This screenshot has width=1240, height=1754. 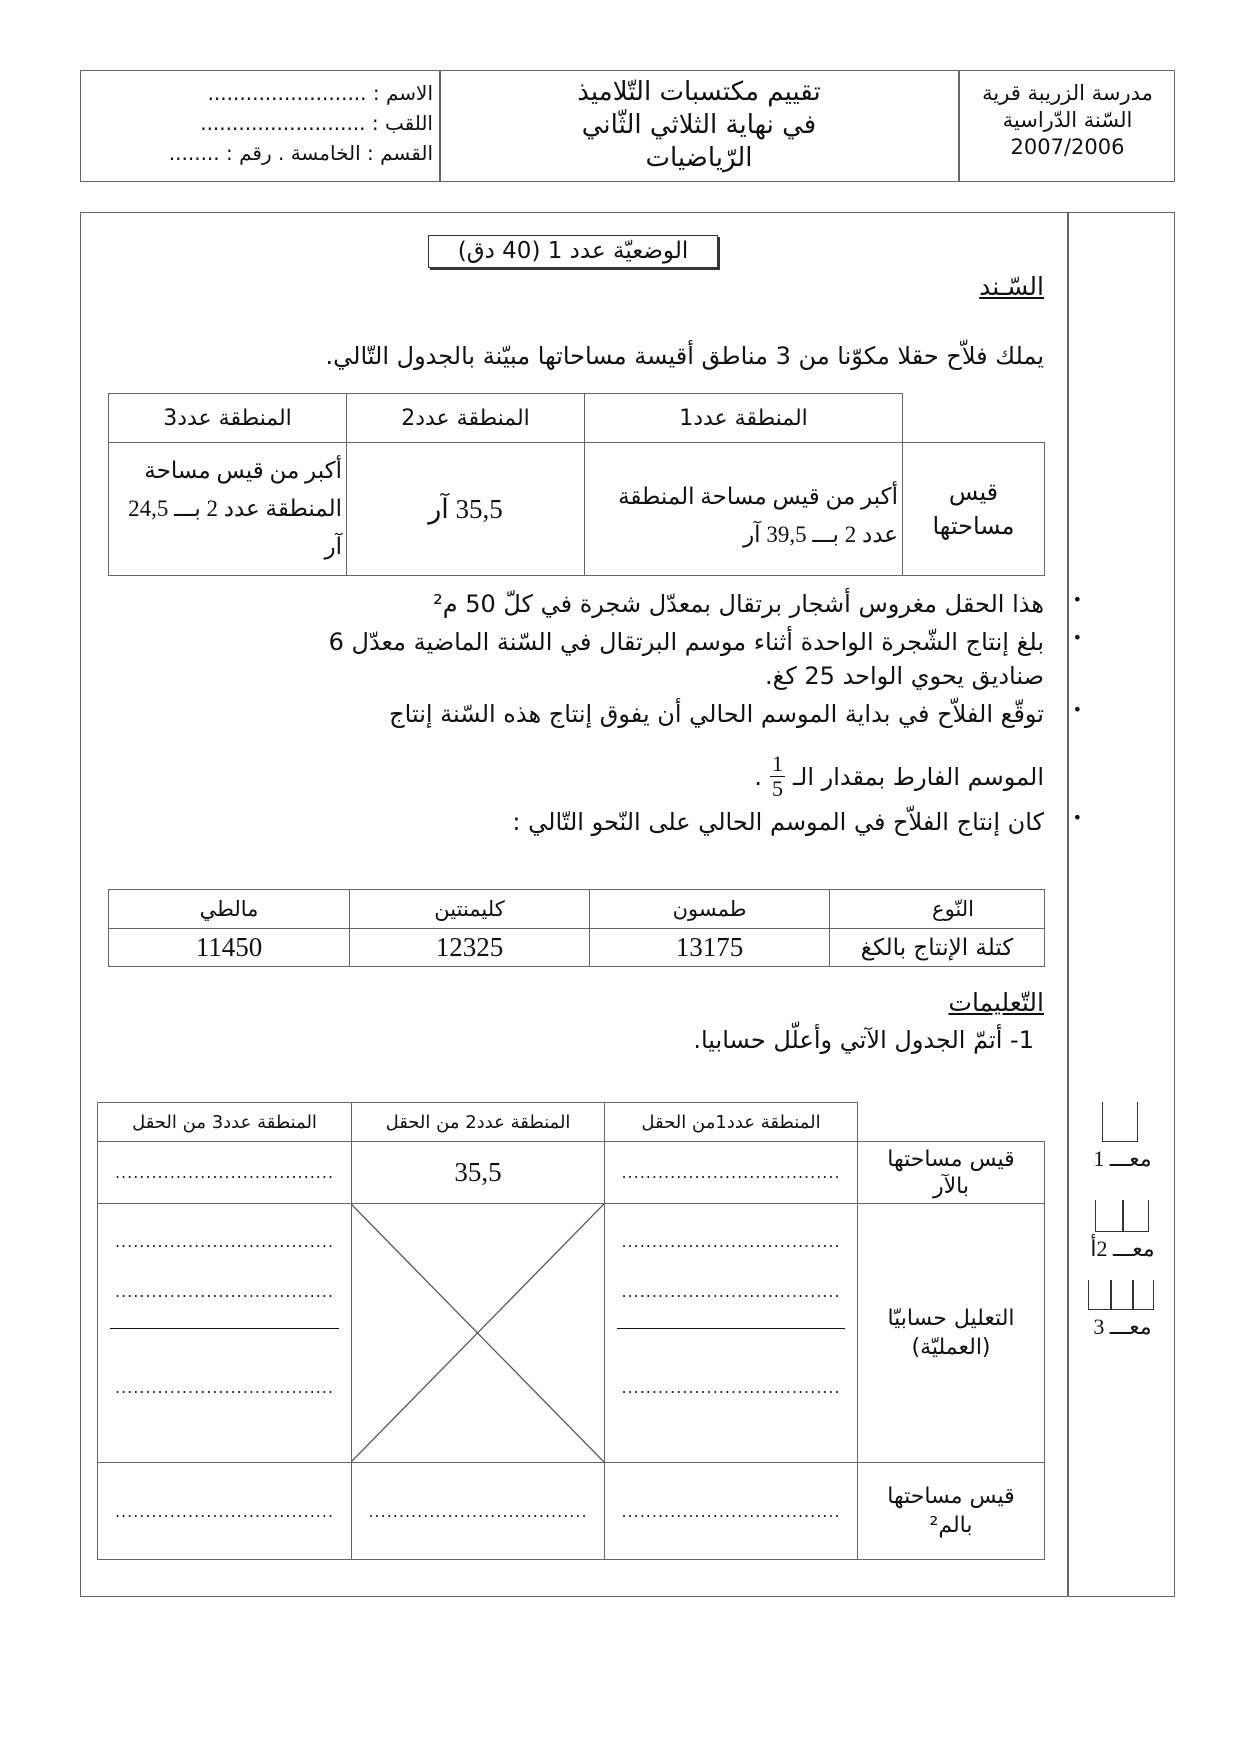 I want to click on mass-cell: 13175, so click(x=709, y=947).